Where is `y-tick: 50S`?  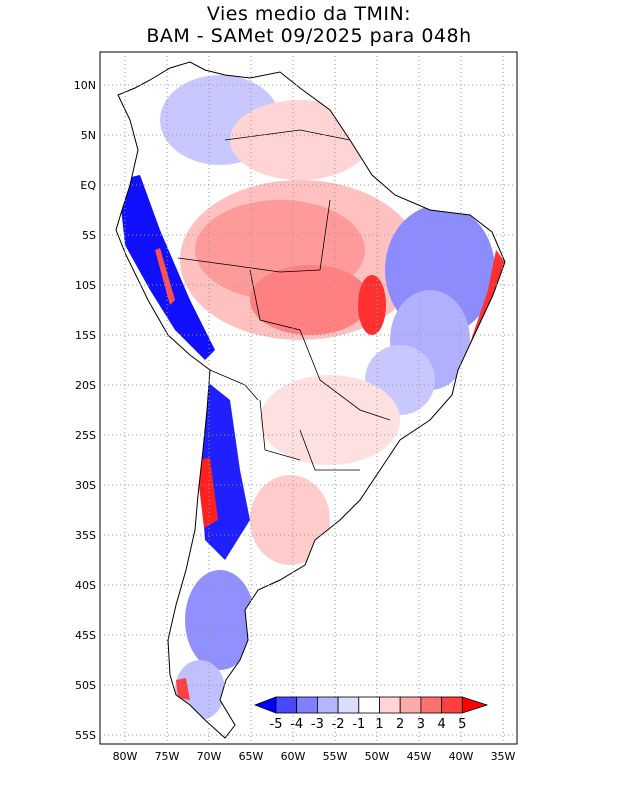
y-tick: 50S is located at coordinates (85, 685).